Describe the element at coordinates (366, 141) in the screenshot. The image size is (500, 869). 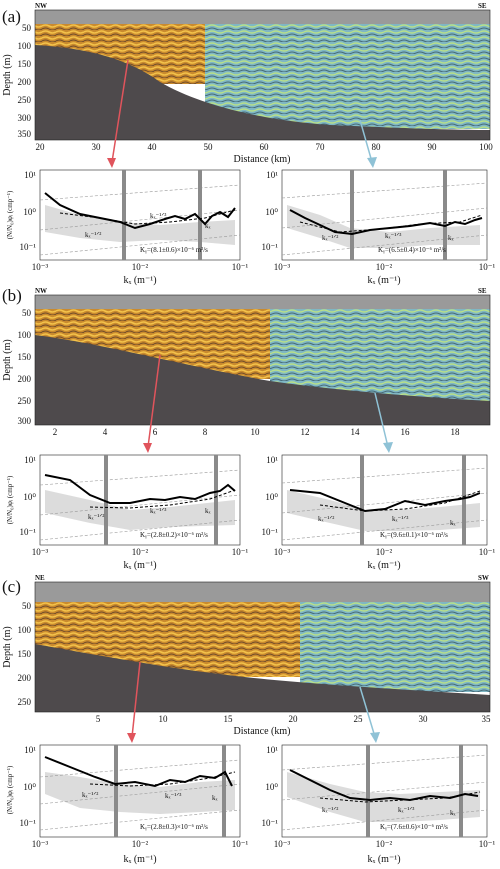
I see `blue-arrow` at that location.